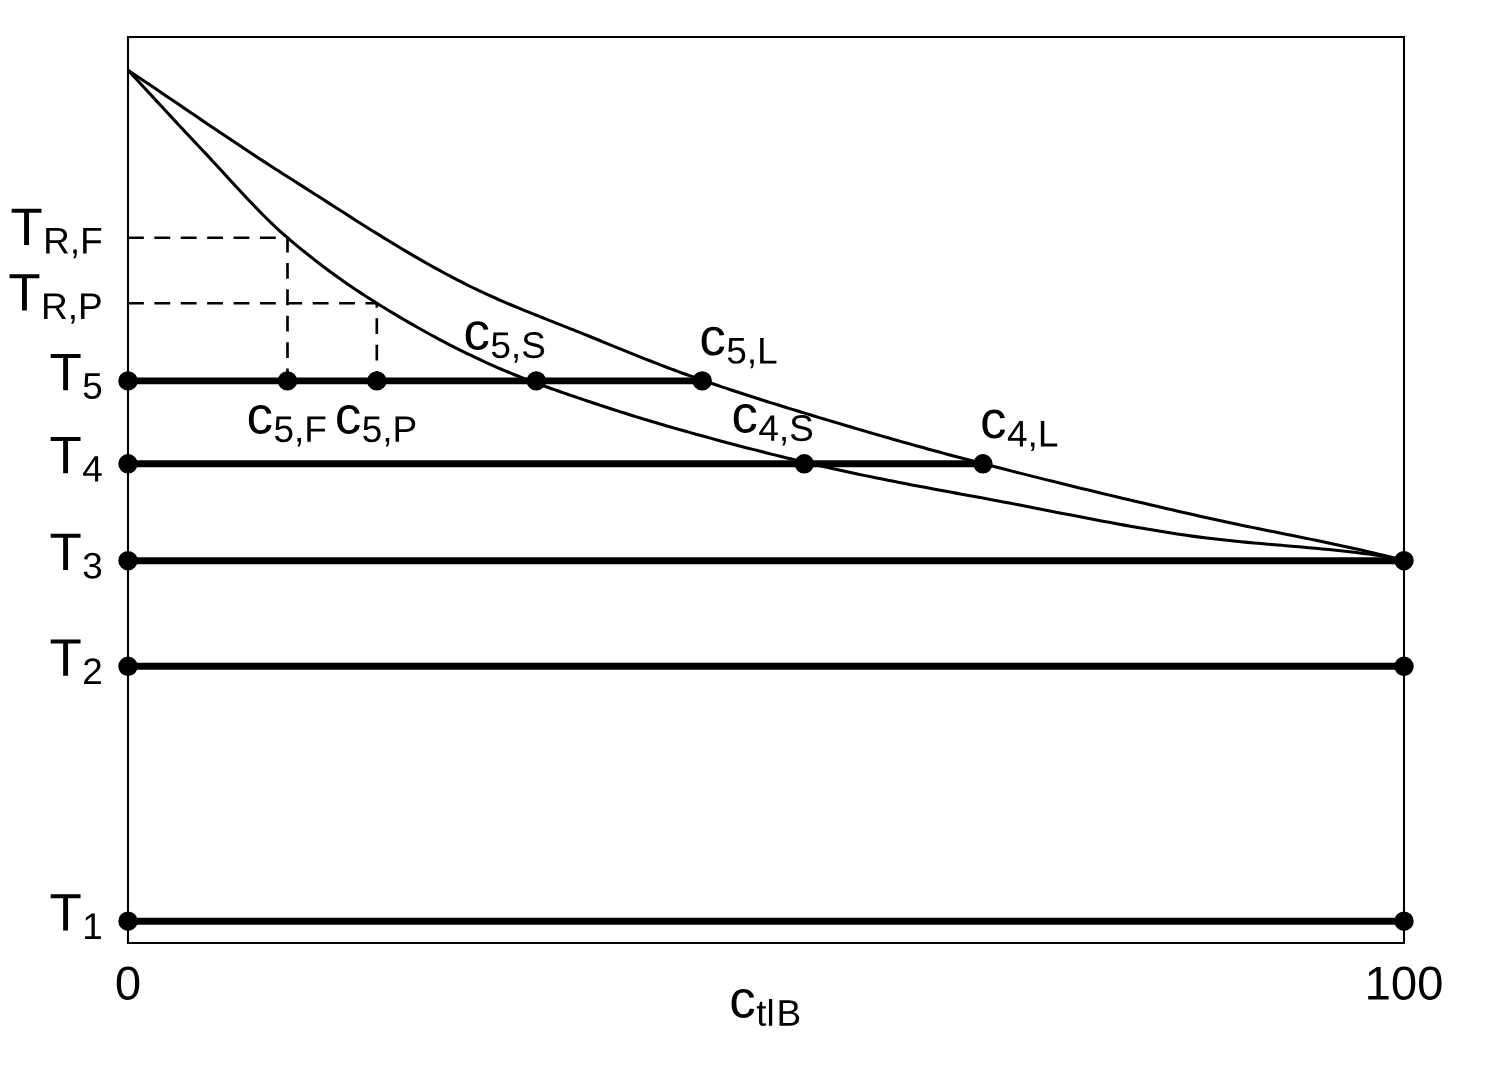 Image resolution: width=1490 pixels, height=1075 pixels. I want to click on annotation: T$_{3}$, so click(76, 556).